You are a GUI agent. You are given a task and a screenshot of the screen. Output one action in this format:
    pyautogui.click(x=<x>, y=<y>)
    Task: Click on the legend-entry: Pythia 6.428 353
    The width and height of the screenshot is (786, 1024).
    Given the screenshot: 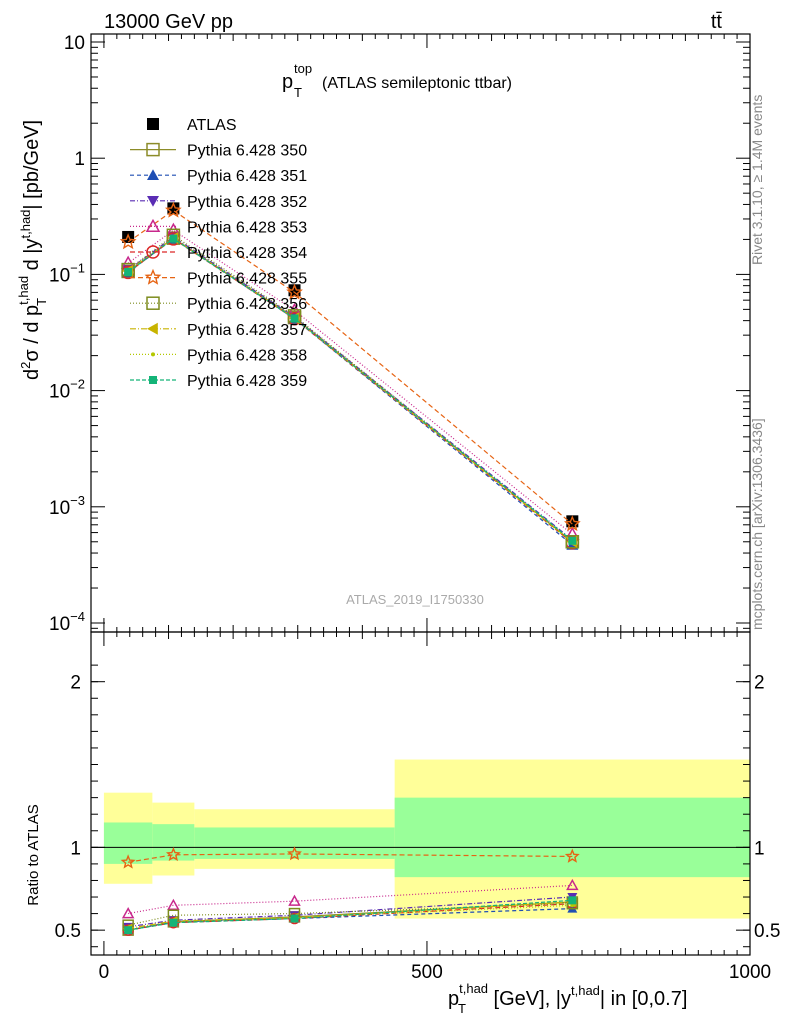 What is the action you would take?
    pyautogui.click(x=218, y=227)
    